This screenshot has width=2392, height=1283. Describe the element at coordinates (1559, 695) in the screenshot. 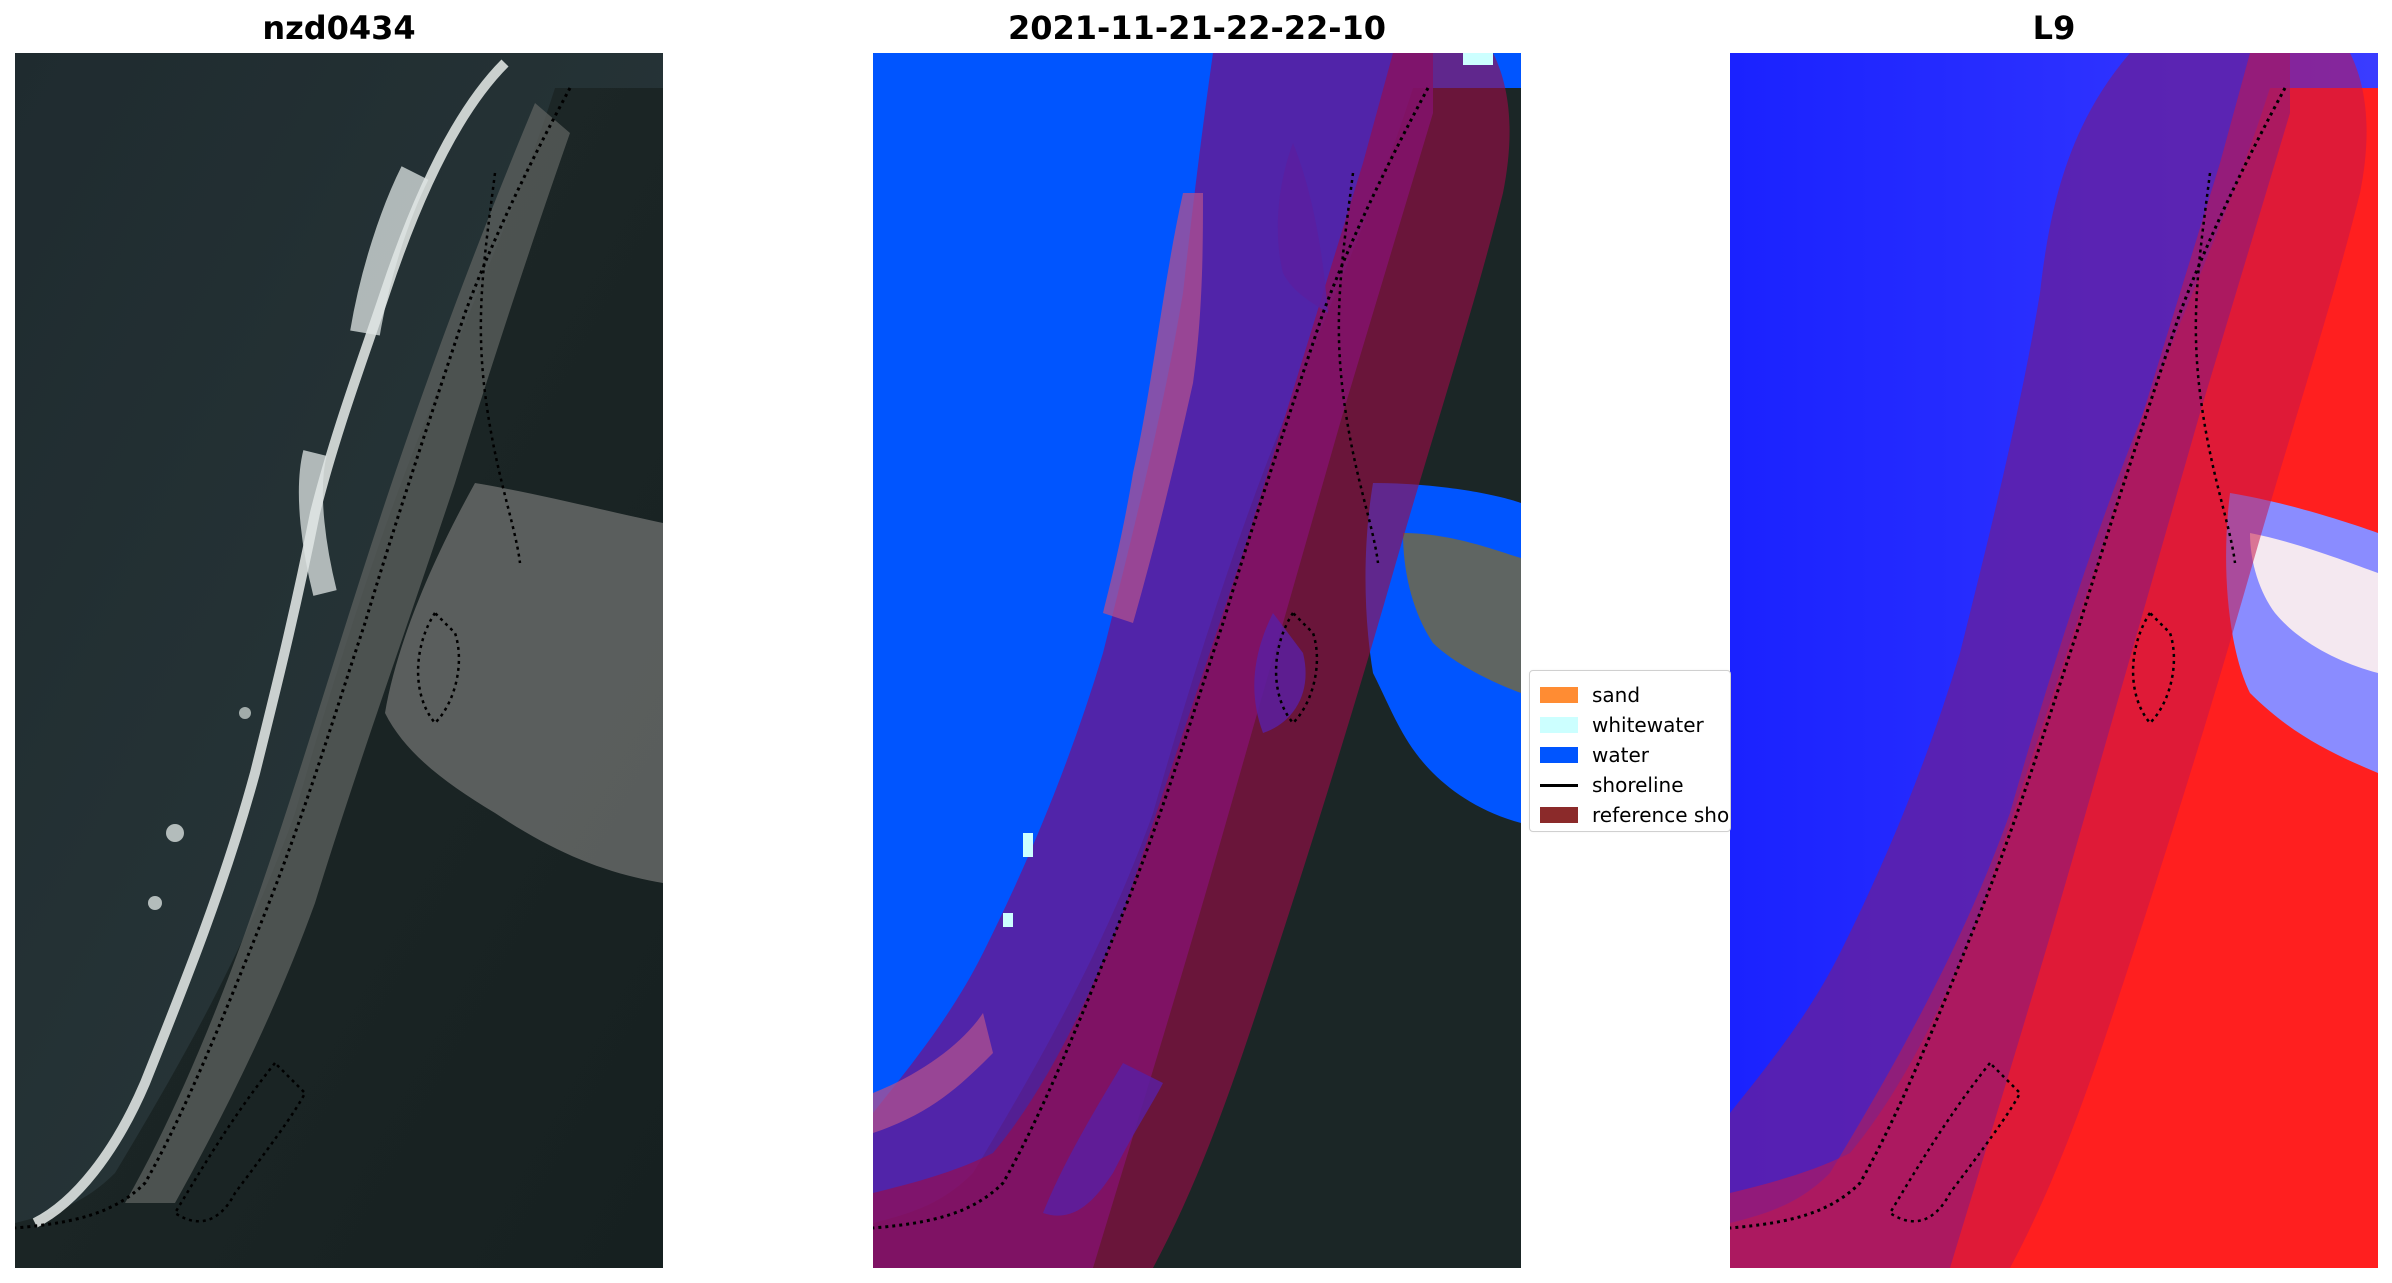

I see `sand-swatch` at that location.